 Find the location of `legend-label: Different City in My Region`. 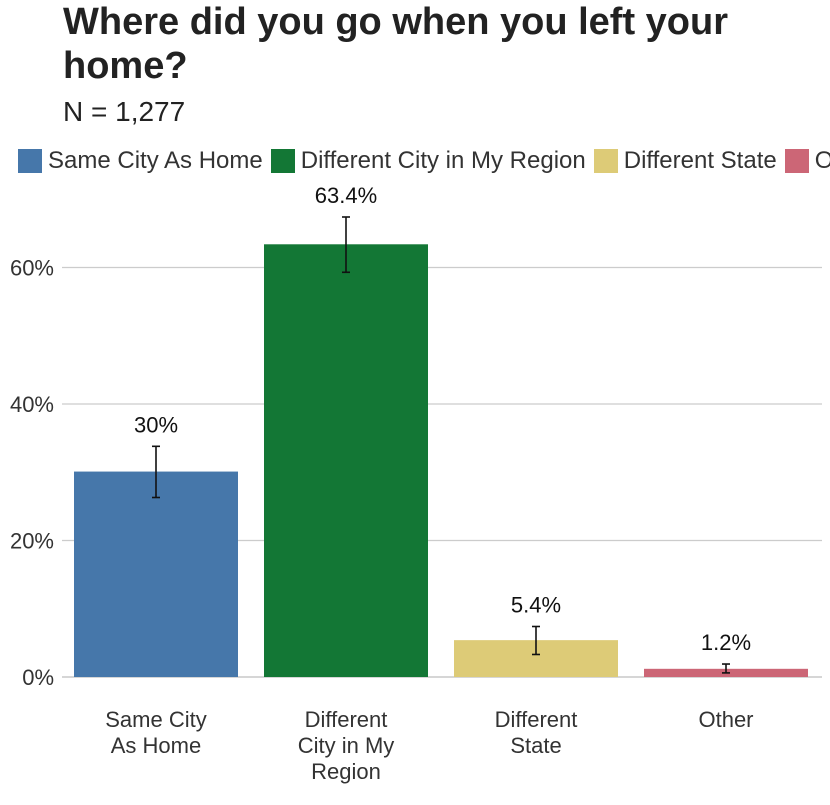

legend-label: Different City in My Region is located at coordinates (443, 160).